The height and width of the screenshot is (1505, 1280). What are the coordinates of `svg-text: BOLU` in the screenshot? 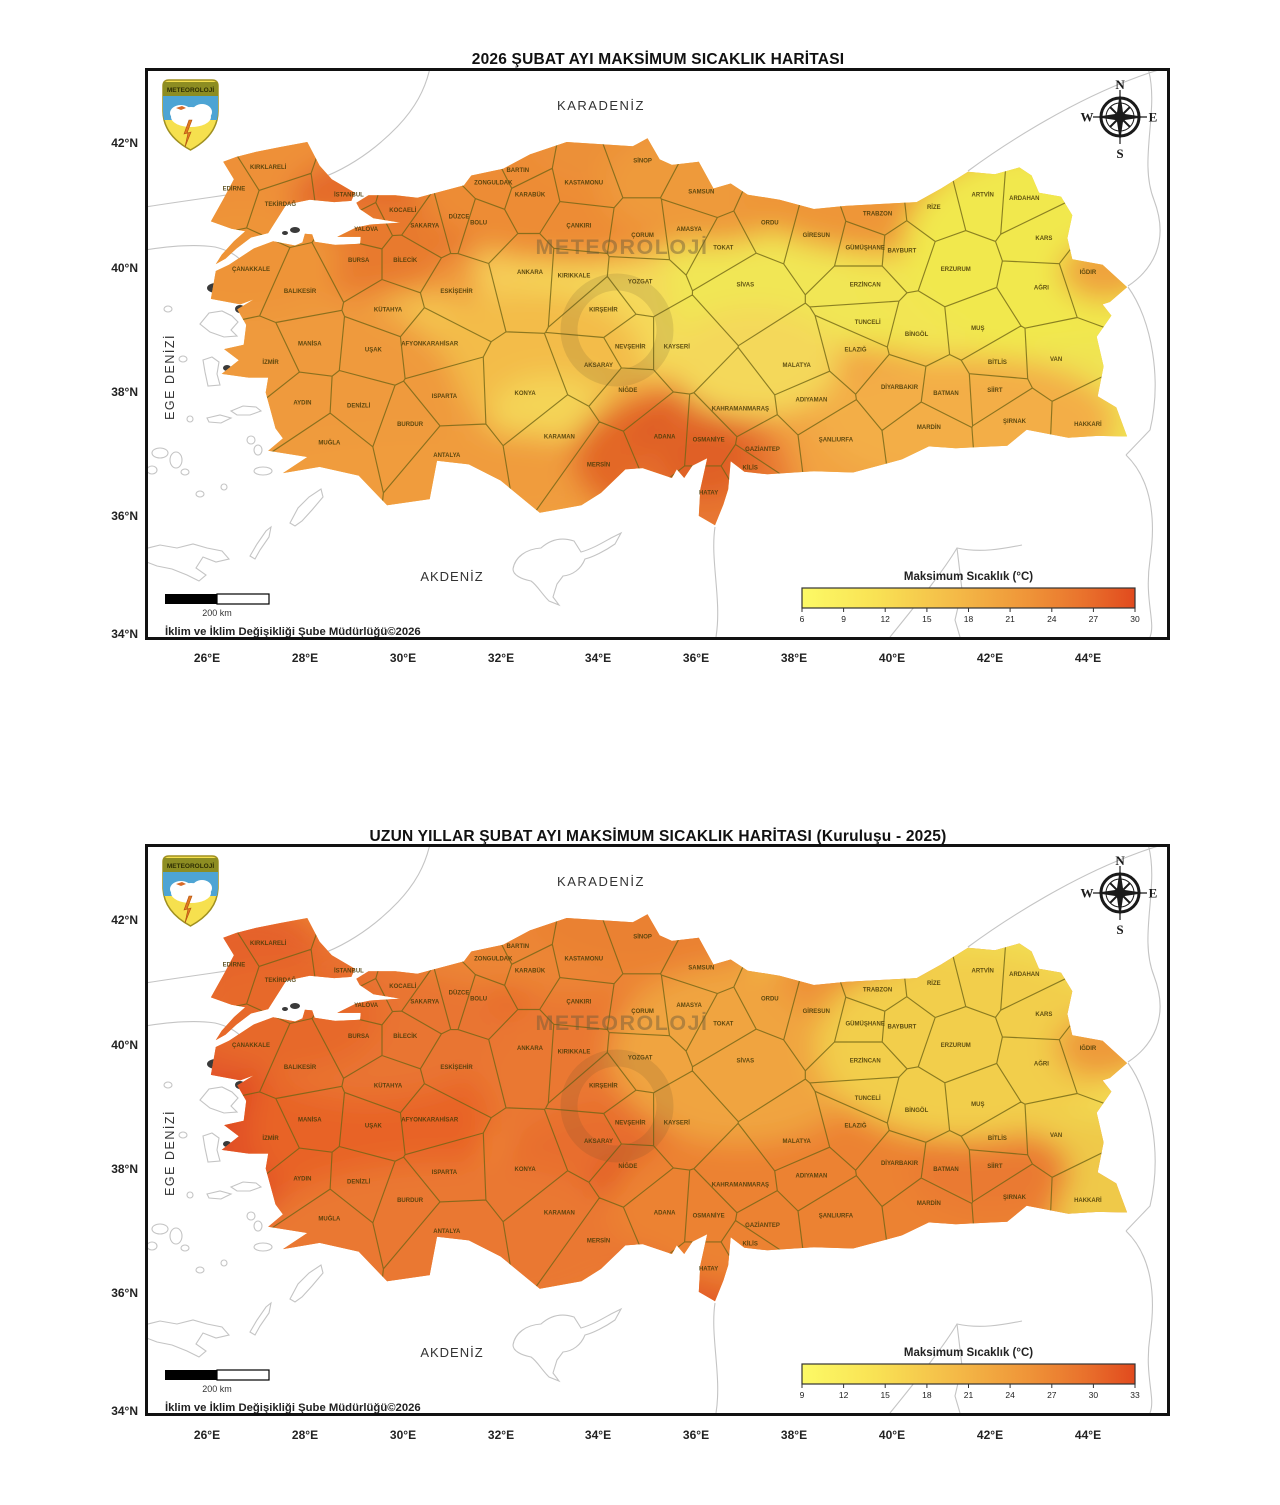 It's located at (478, 1000).